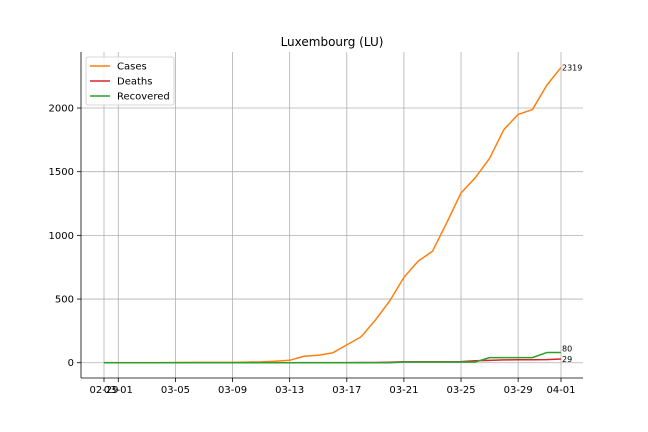 This screenshot has width=648, height=432. Describe the element at coordinates (332, 357) in the screenshot. I see `series-line-recovered` at that location.